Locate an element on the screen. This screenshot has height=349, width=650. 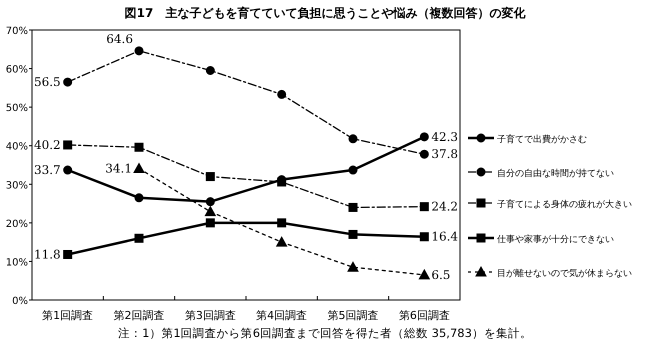
legend-label: 自分の自由な時間が持てない is located at coordinates (555, 173).